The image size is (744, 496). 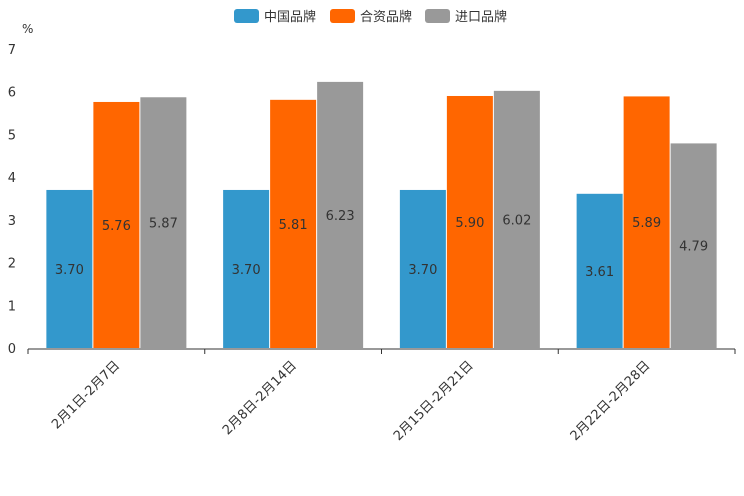 What do you see at coordinates (27, 29) in the screenshot?
I see `y-axis-unit-label: %` at bounding box center [27, 29].